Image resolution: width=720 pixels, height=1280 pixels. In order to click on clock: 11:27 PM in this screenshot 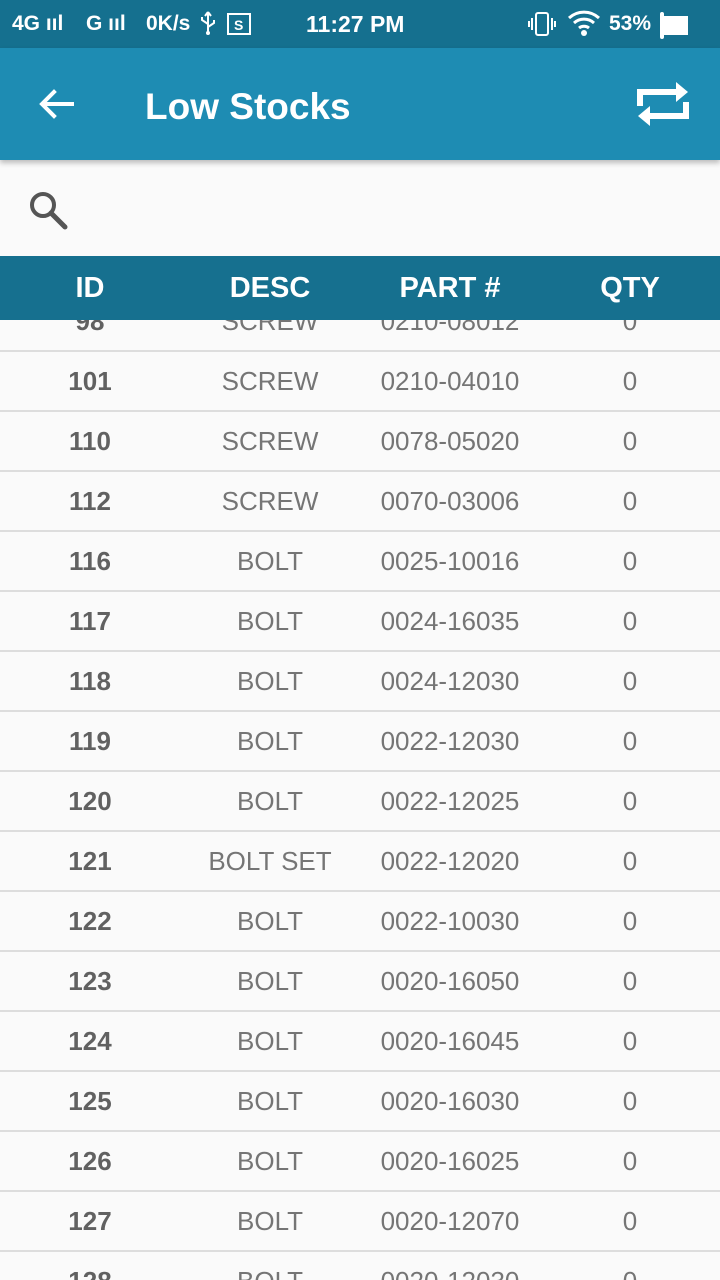, I will do `click(355, 24)`.